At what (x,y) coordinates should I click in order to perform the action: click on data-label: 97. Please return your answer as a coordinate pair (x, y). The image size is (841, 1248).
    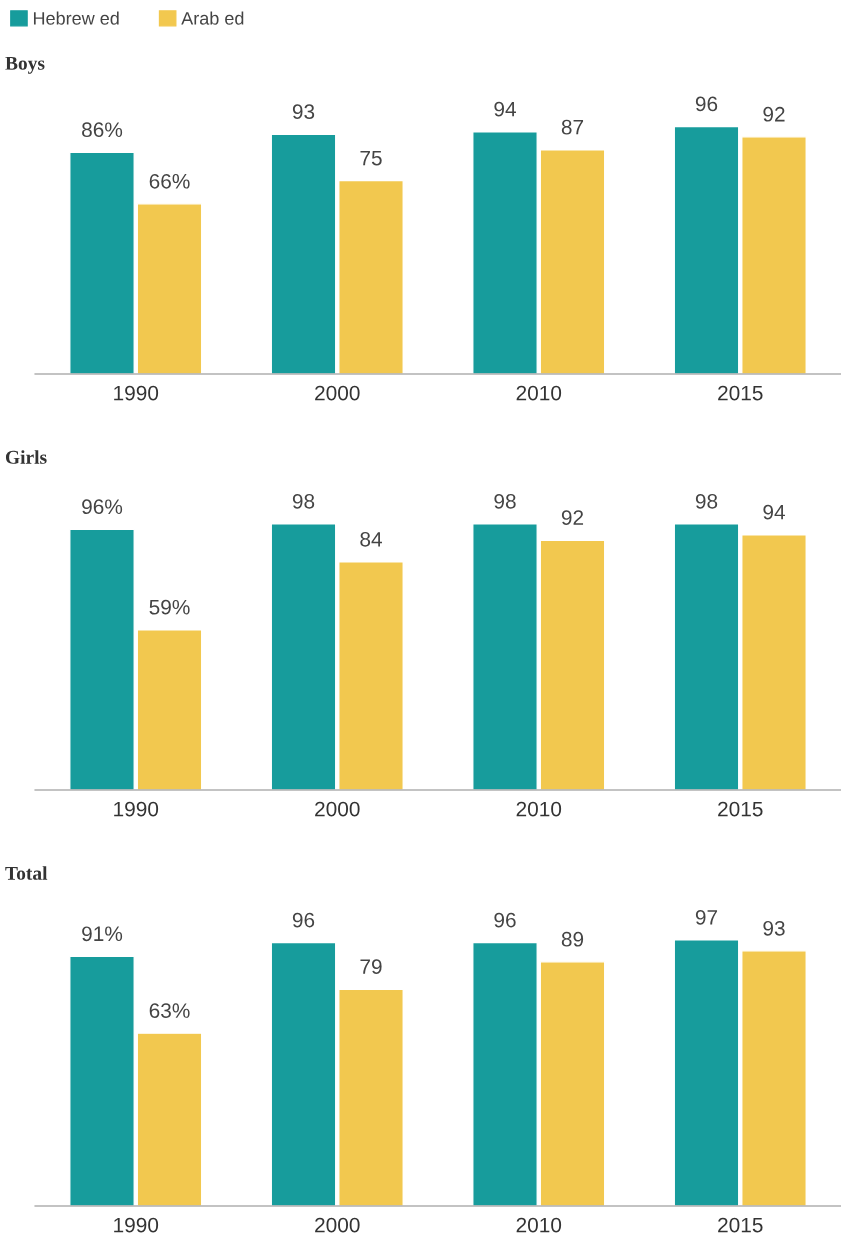
    Looking at the image, I should click on (706, 917).